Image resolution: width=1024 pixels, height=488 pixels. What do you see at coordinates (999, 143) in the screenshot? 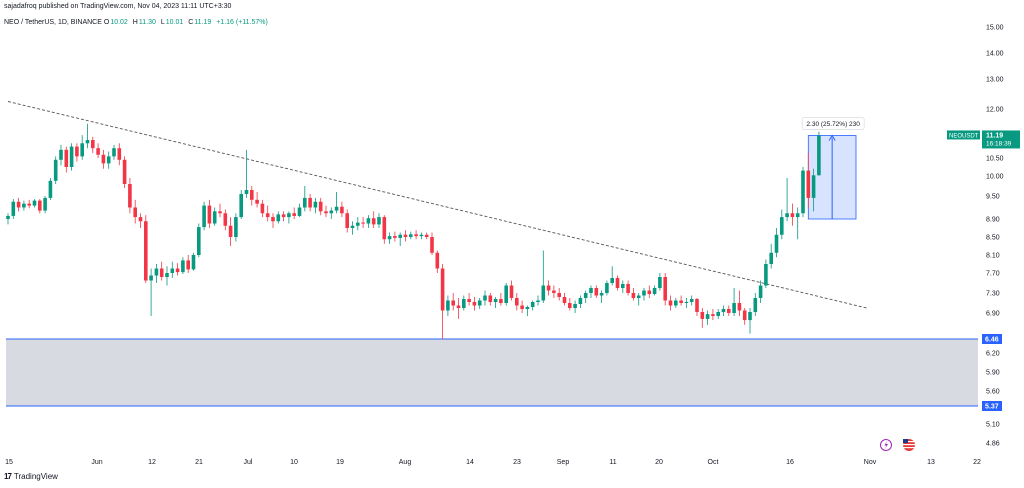
I see `countdown-timer: 16:18:39` at bounding box center [999, 143].